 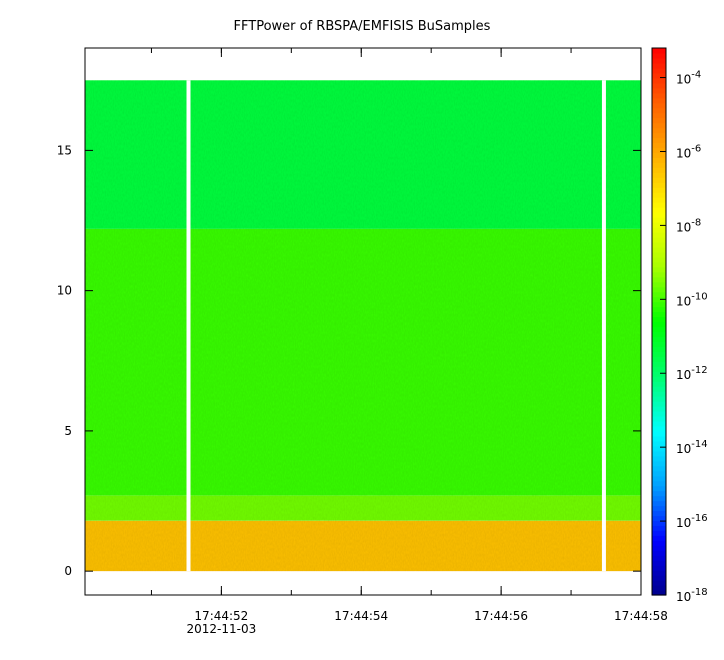 What do you see at coordinates (692, 373) in the screenshot?
I see `colorbar-tick-label: 10⁻¹²` at bounding box center [692, 373].